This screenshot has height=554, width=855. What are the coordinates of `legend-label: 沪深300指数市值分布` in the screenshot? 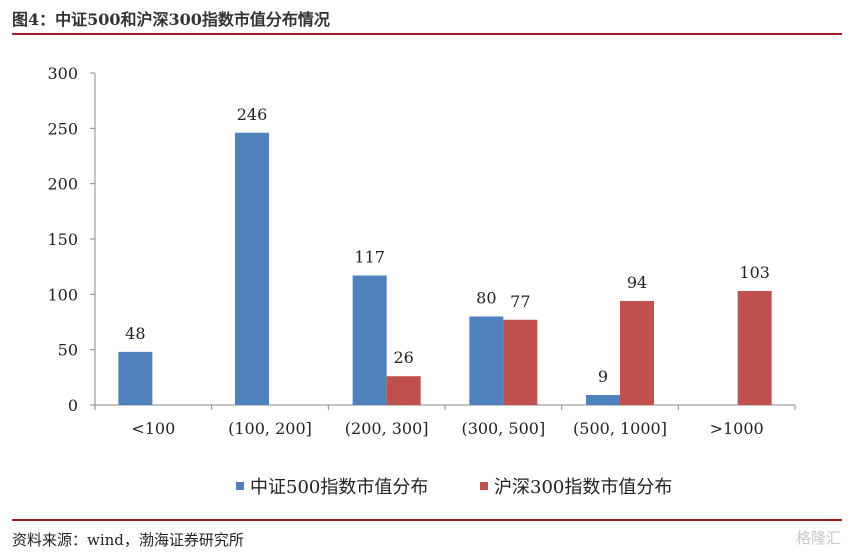 It's located at (583, 487).